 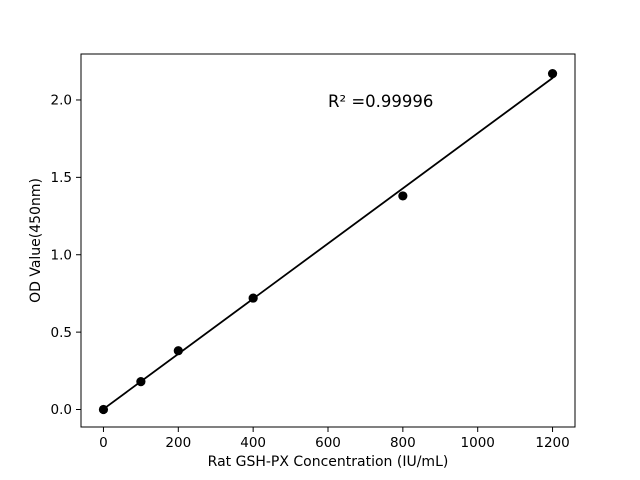 What do you see at coordinates (61, 178) in the screenshot?
I see `y-tick-label: 1.5` at bounding box center [61, 178].